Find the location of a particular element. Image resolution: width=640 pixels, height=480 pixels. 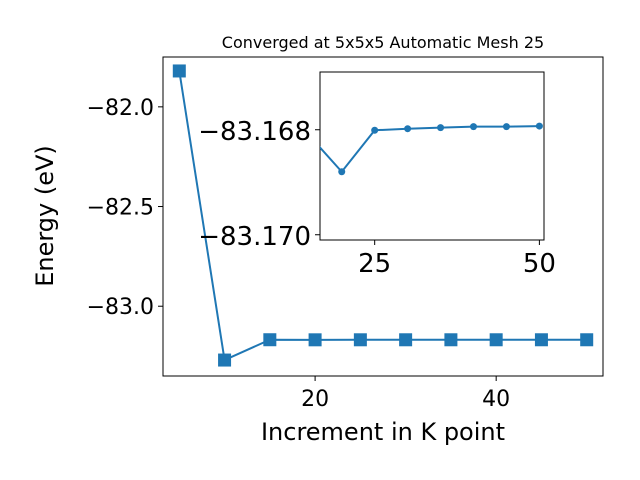

inset-y-ticks: −83.170 −83.168 is located at coordinates (259, 184).